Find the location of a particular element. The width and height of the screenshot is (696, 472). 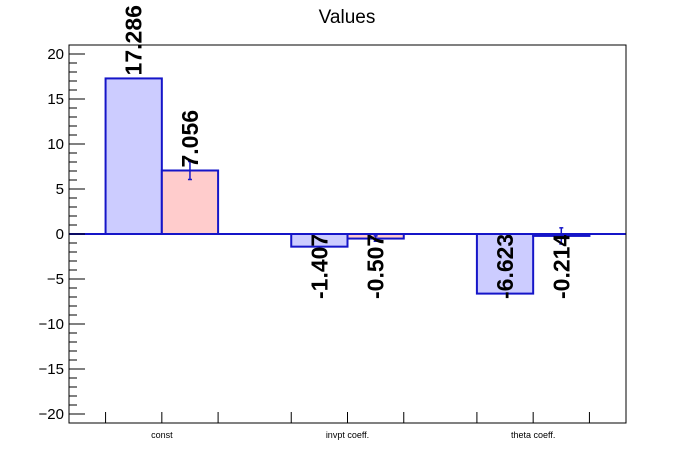

x-category-label: invpt coeff. is located at coordinates (347, 435).